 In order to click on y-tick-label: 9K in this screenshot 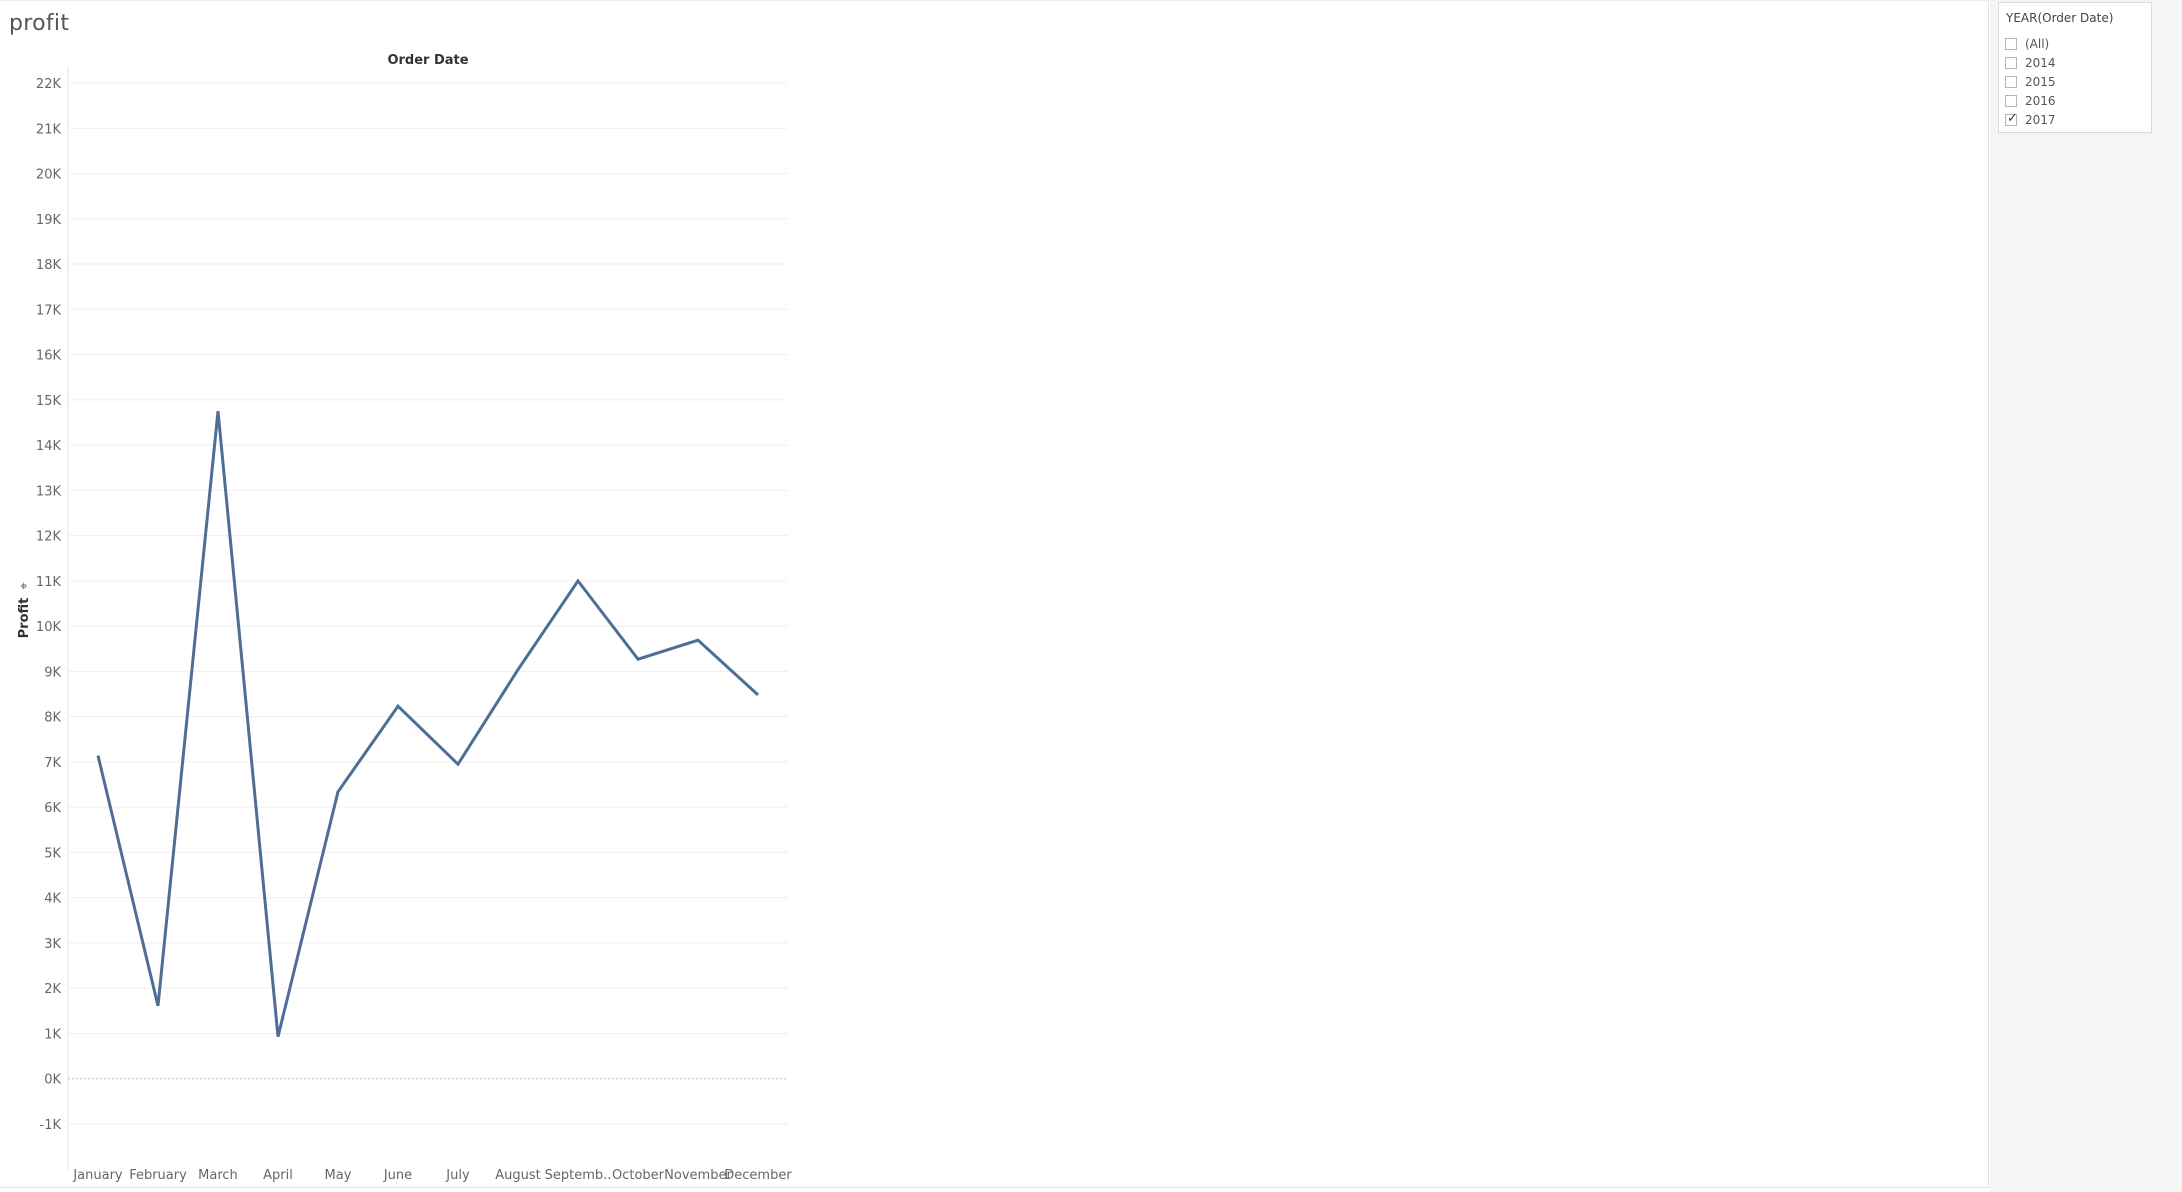, I will do `click(52, 672)`.